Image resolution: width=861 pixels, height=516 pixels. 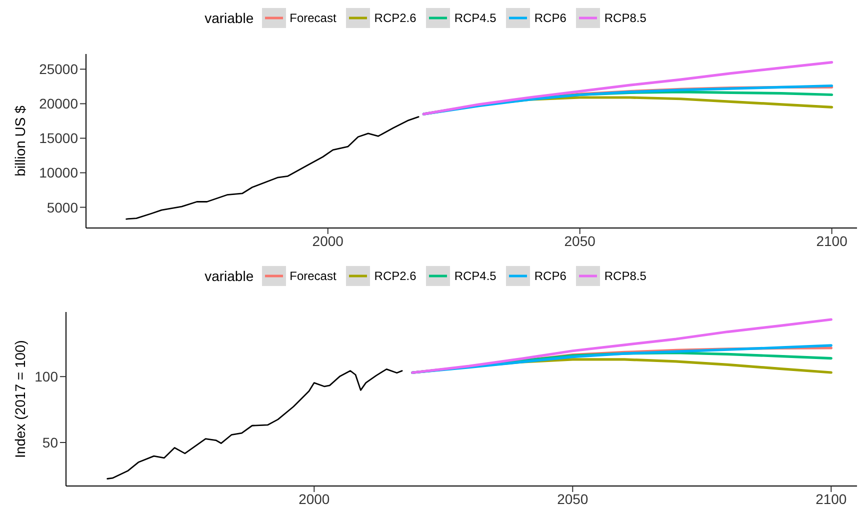 What do you see at coordinates (58, 172) in the screenshot?
I see `y-tick-label: 10000` at bounding box center [58, 172].